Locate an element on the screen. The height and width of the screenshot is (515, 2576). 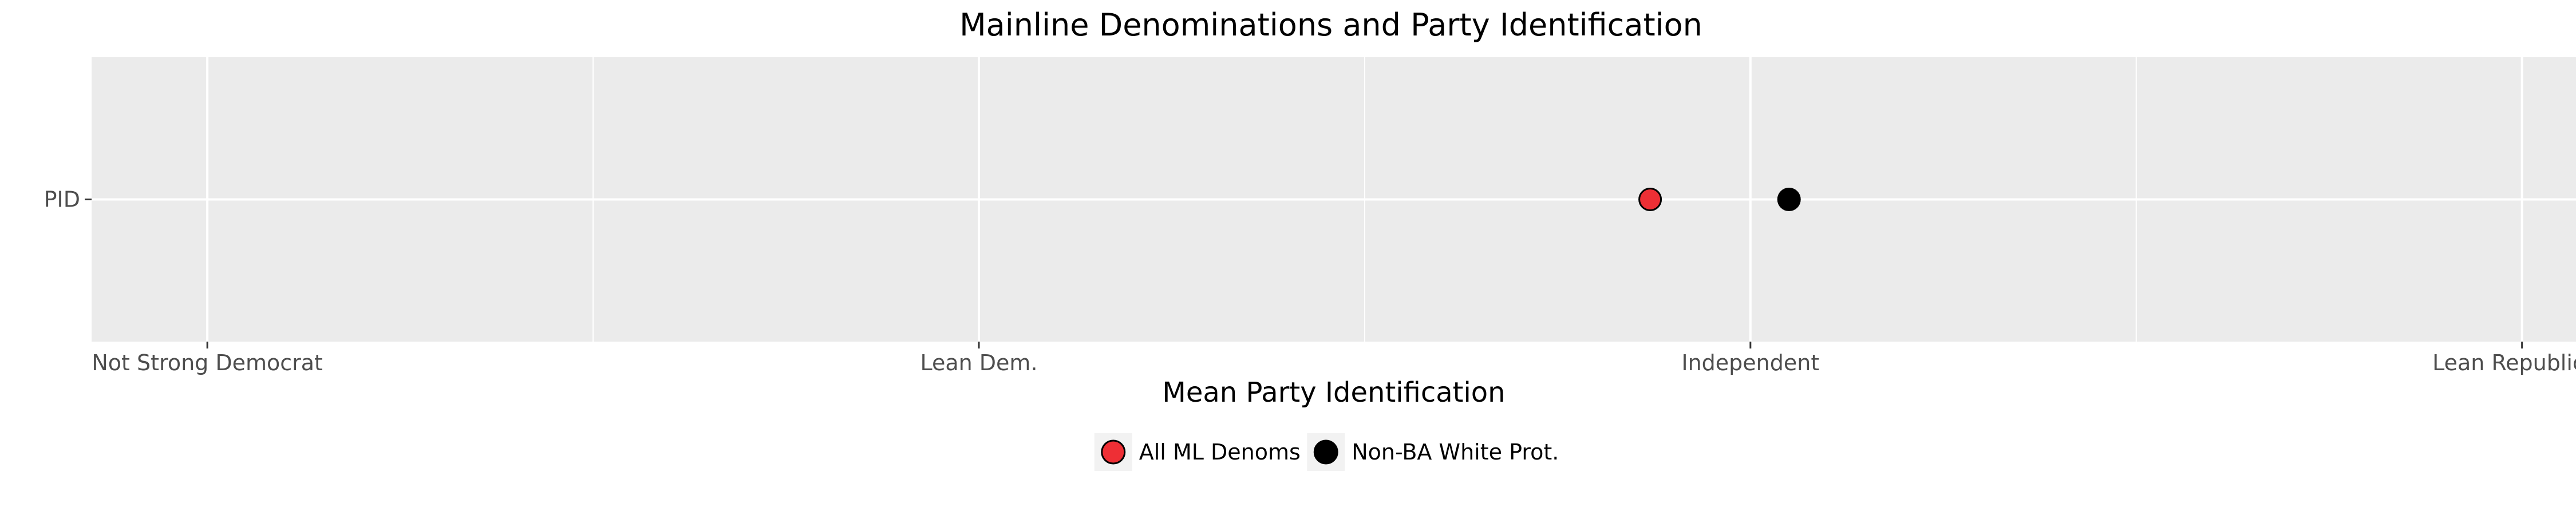
legend: All ML Denoms Non-BA White Prot. is located at coordinates (1326, 452).